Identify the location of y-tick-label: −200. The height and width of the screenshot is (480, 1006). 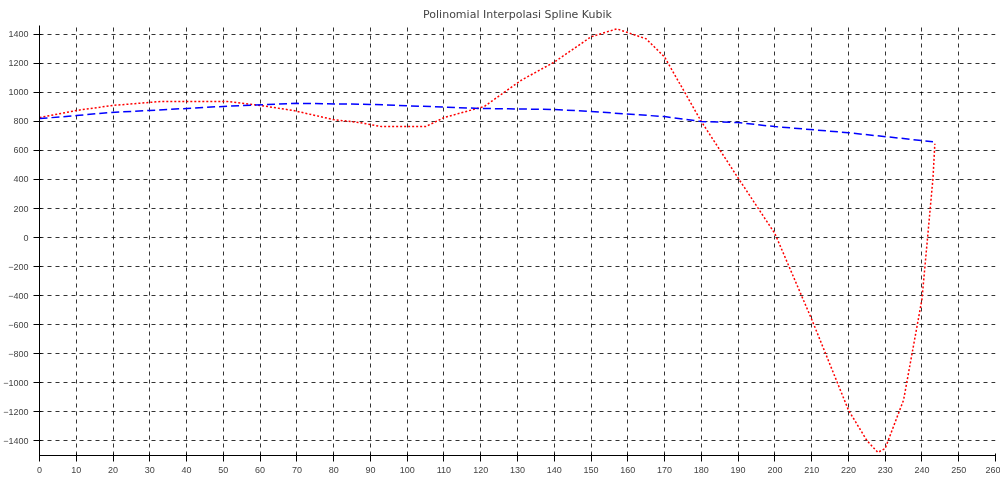
(18, 266).